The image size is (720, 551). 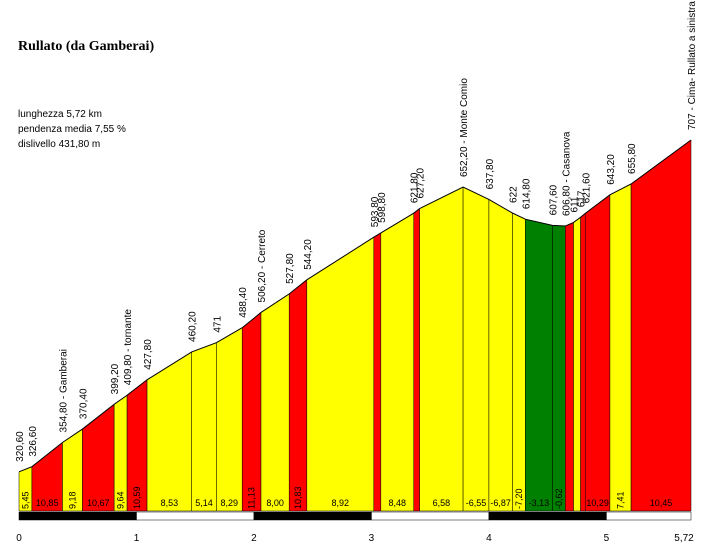 I want to click on elevation-label: 622, so click(x=513, y=194).